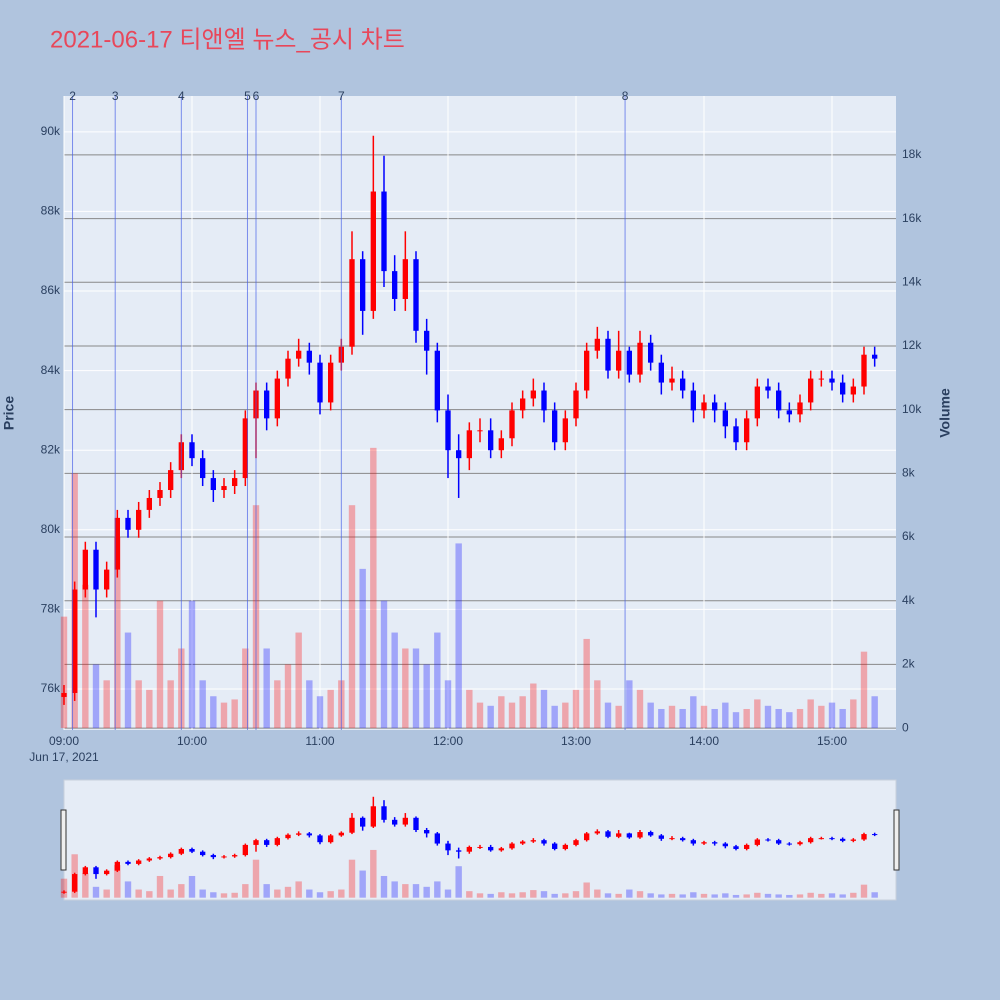 The width and height of the screenshot is (1000, 1000). Describe the element at coordinates (51, 609) in the screenshot. I see `y-tick-label: 78k` at that location.